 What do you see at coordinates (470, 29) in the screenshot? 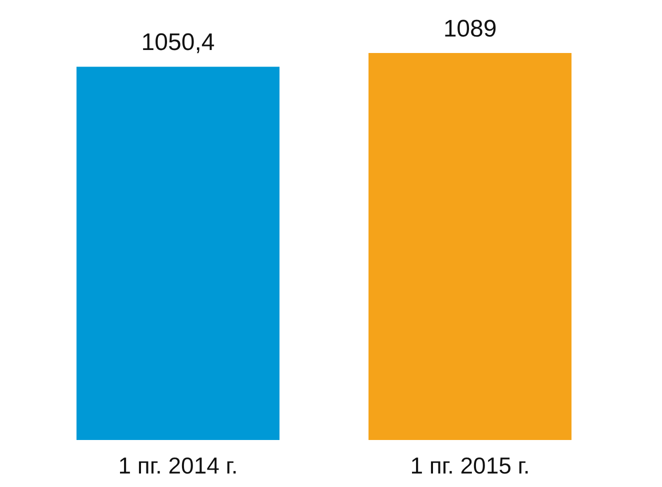
I see `data-label: 1089` at bounding box center [470, 29].